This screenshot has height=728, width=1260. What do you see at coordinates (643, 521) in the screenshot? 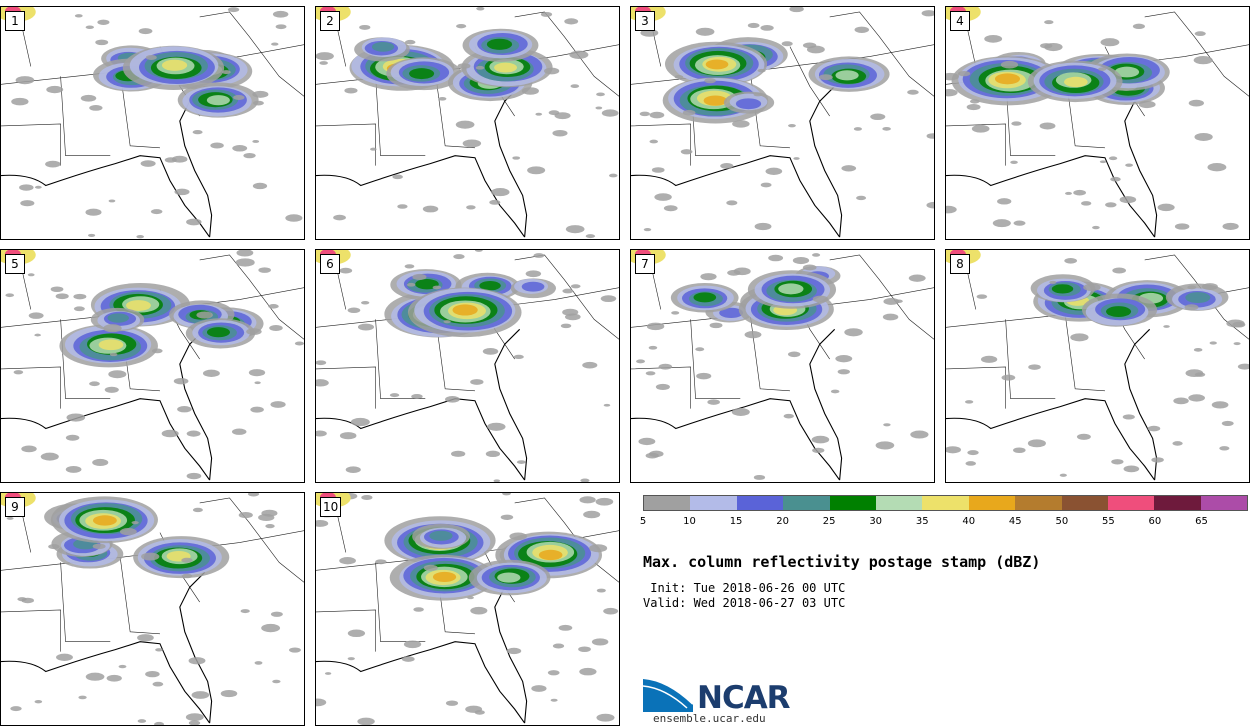
I see `colorbar-tick-label: 5` at bounding box center [643, 521].